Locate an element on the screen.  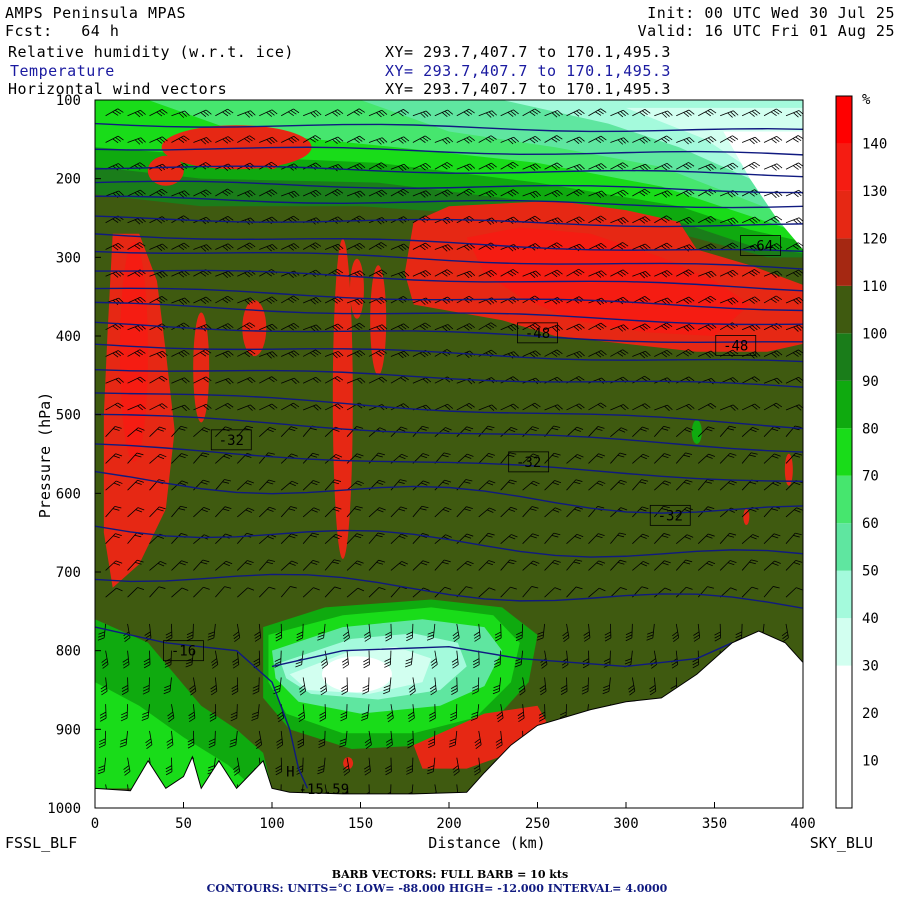
x-tick-label: 350 is located at coordinates (714, 824).